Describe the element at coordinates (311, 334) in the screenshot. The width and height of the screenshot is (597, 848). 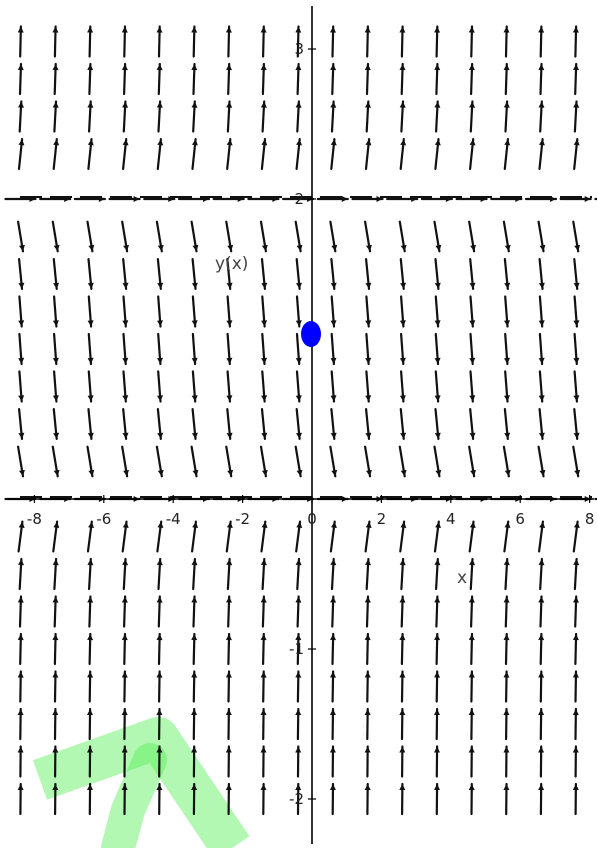
I see `initial-point-marker` at that location.